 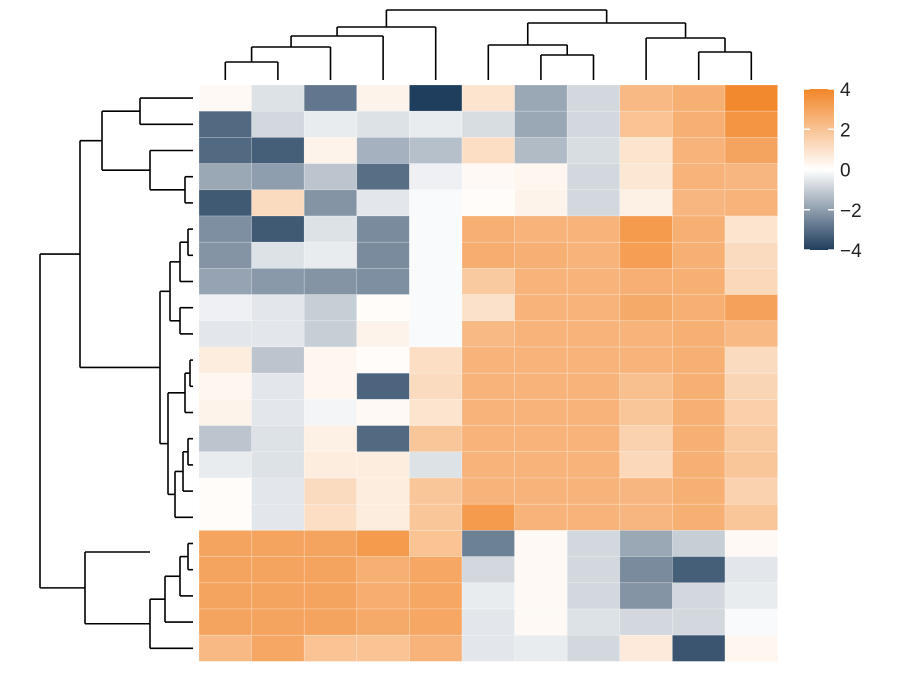 I want to click on legend-tick-label: −2, so click(x=851, y=211).